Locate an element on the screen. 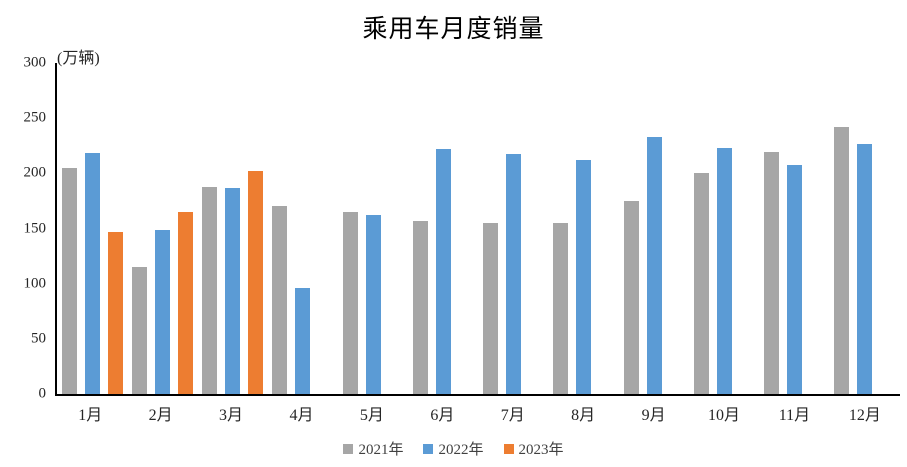 The height and width of the screenshot is (467, 907). bar-2022年-10月 is located at coordinates (724, 270).